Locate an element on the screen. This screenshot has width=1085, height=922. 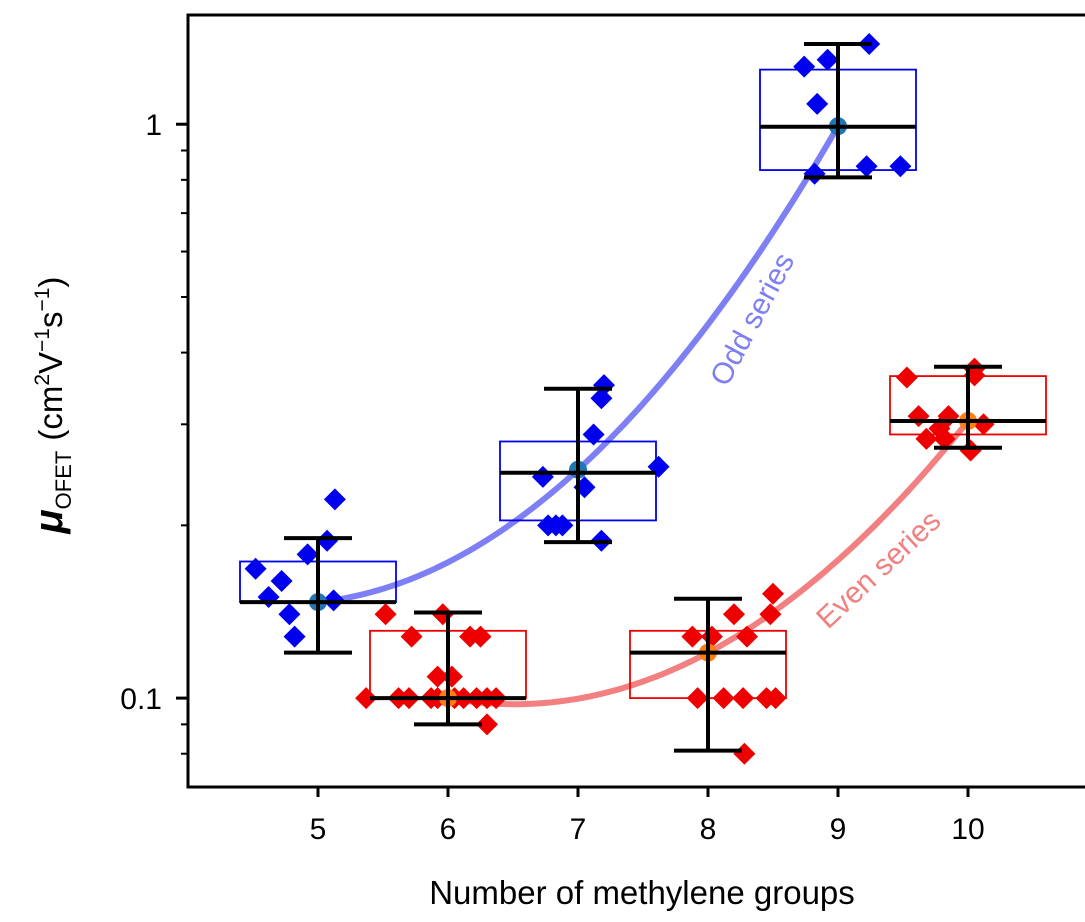
x-tick-label: 9 is located at coordinates (838, 829).